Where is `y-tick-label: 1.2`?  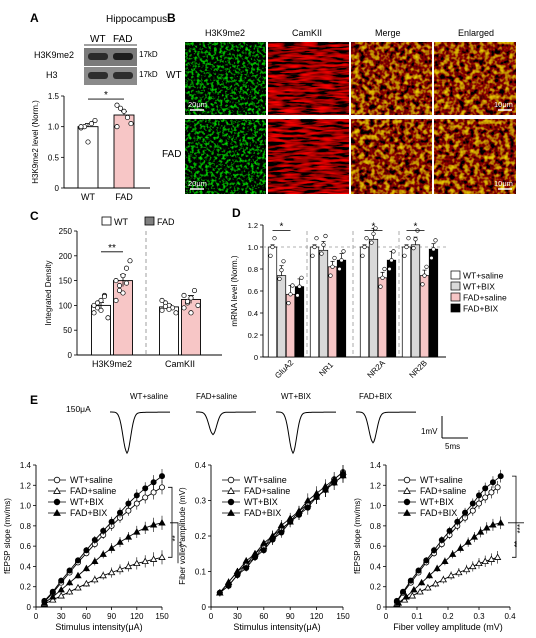 y-tick-label: 1.2 is located at coordinates (26, 485).